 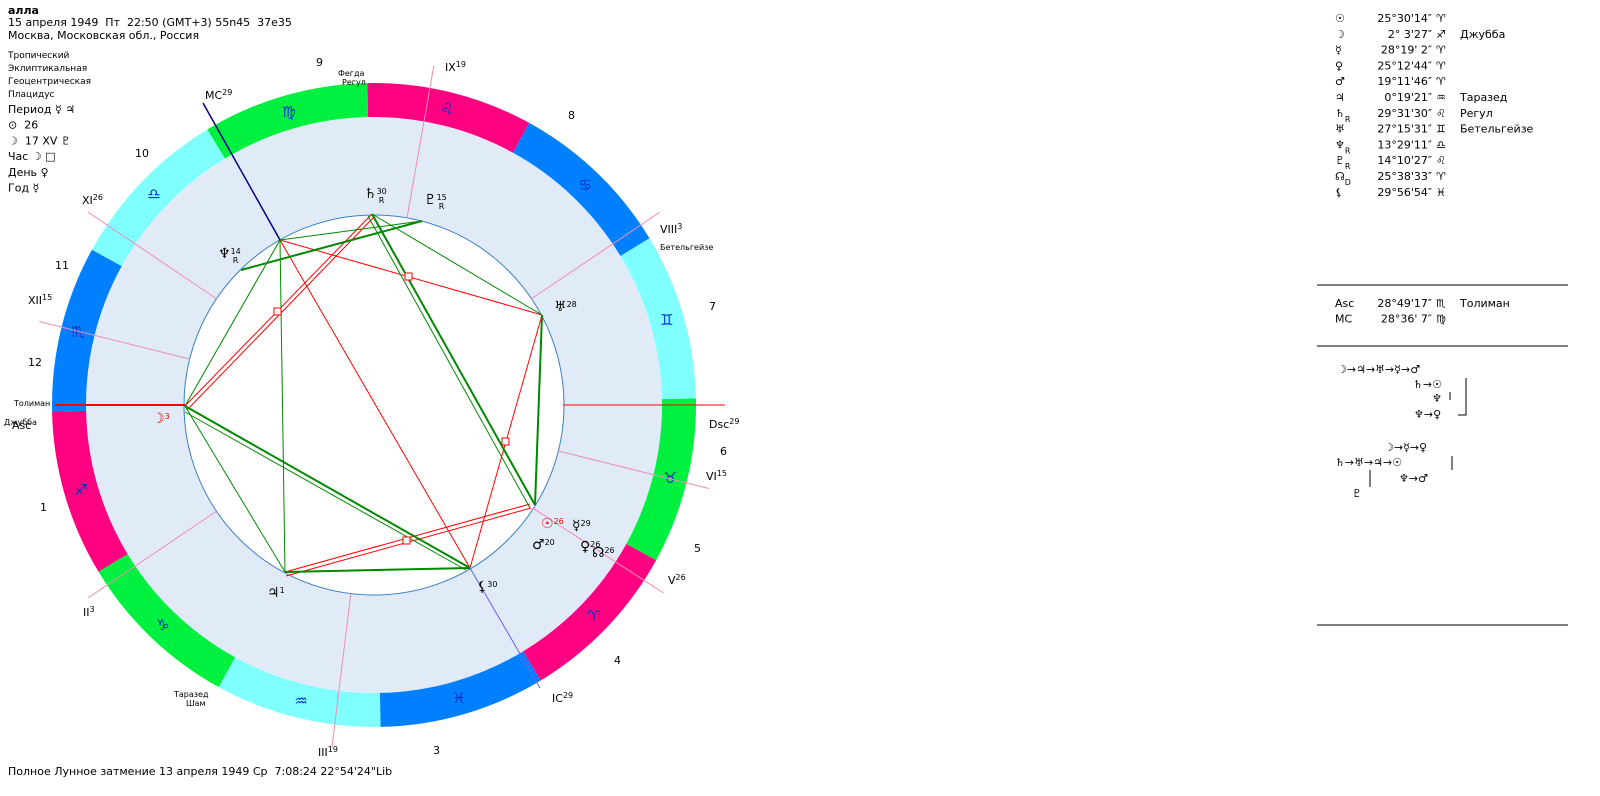 I want to click on cusp-name: Dsc, so click(x=719, y=424).